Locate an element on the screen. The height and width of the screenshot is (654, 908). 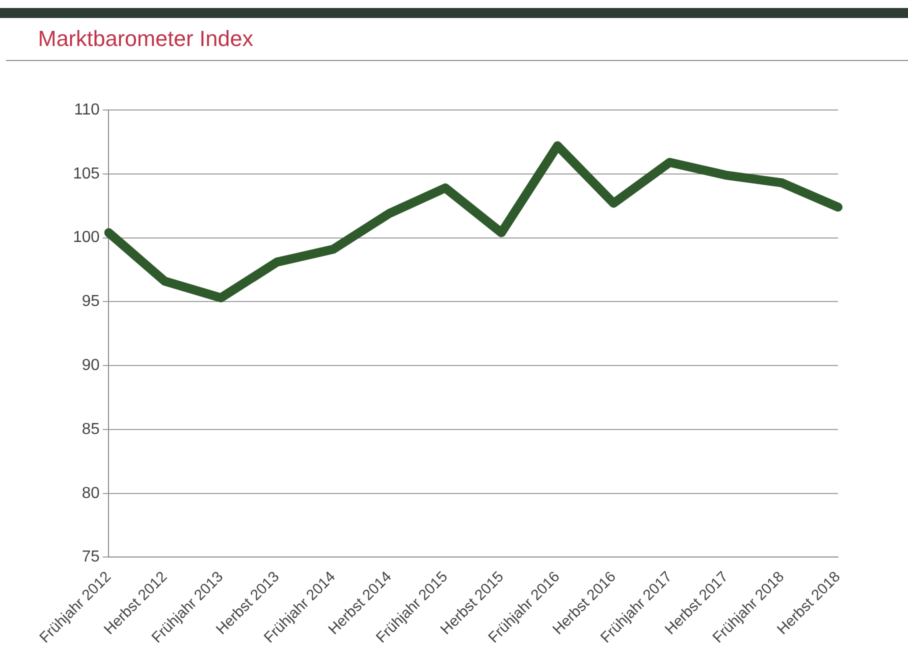
y-tick-label: 100 is located at coordinates (86, 237).